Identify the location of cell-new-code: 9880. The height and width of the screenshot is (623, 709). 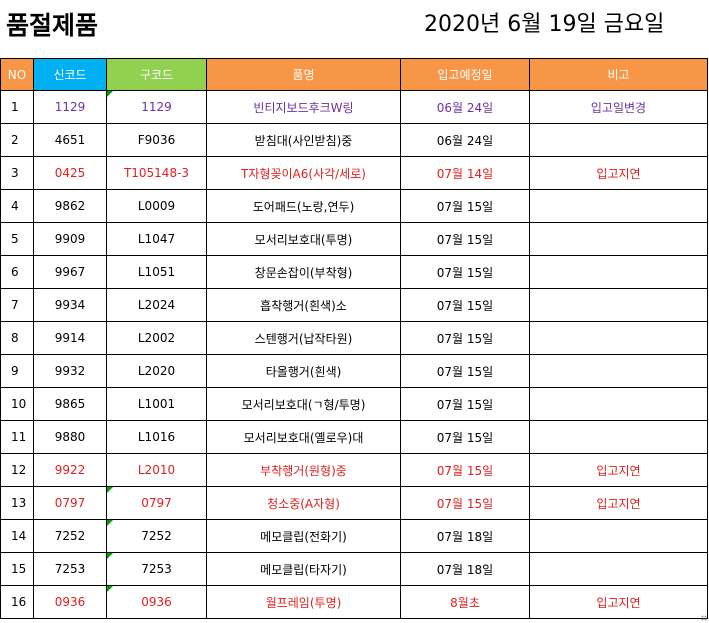
(70, 437).